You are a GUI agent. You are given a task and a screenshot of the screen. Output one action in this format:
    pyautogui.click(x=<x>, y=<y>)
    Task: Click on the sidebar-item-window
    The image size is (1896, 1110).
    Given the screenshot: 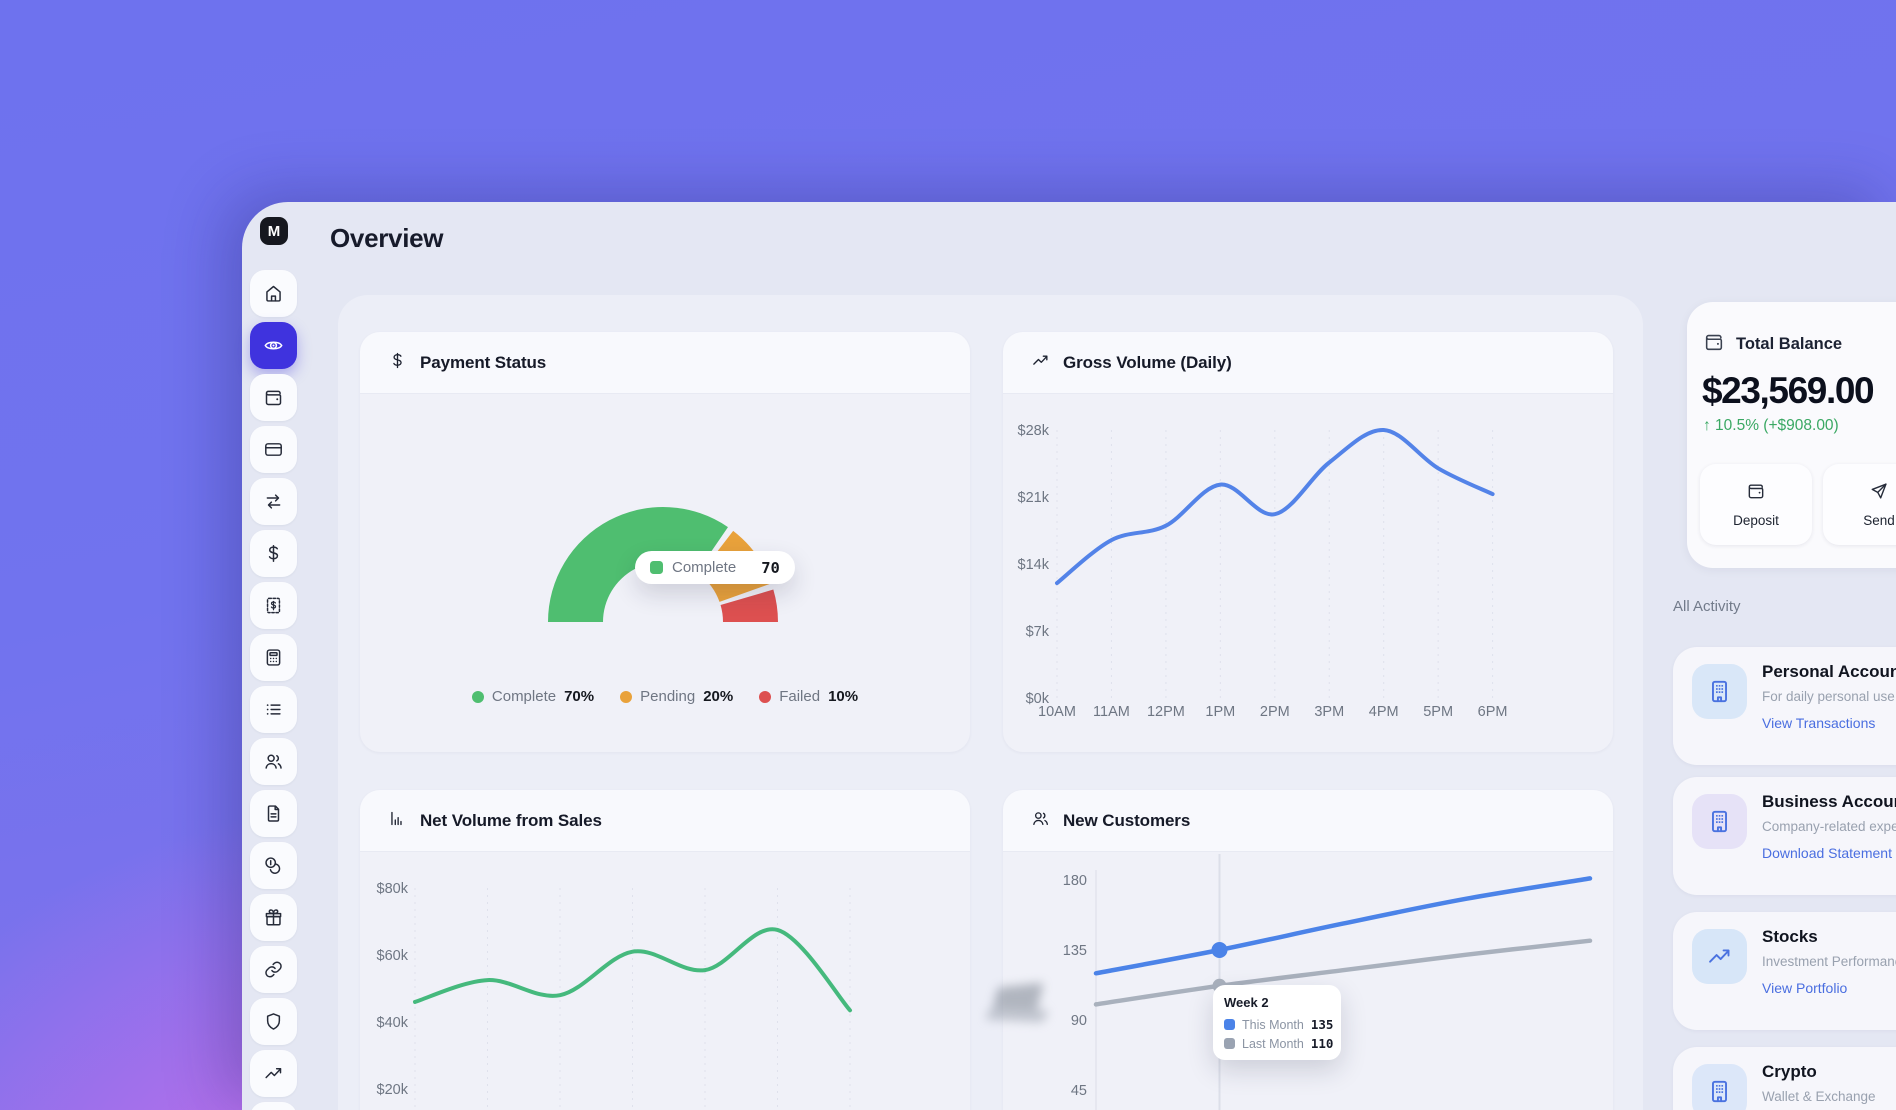 What is the action you would take?
    pyautogui.click(x=273, y=1106)
    